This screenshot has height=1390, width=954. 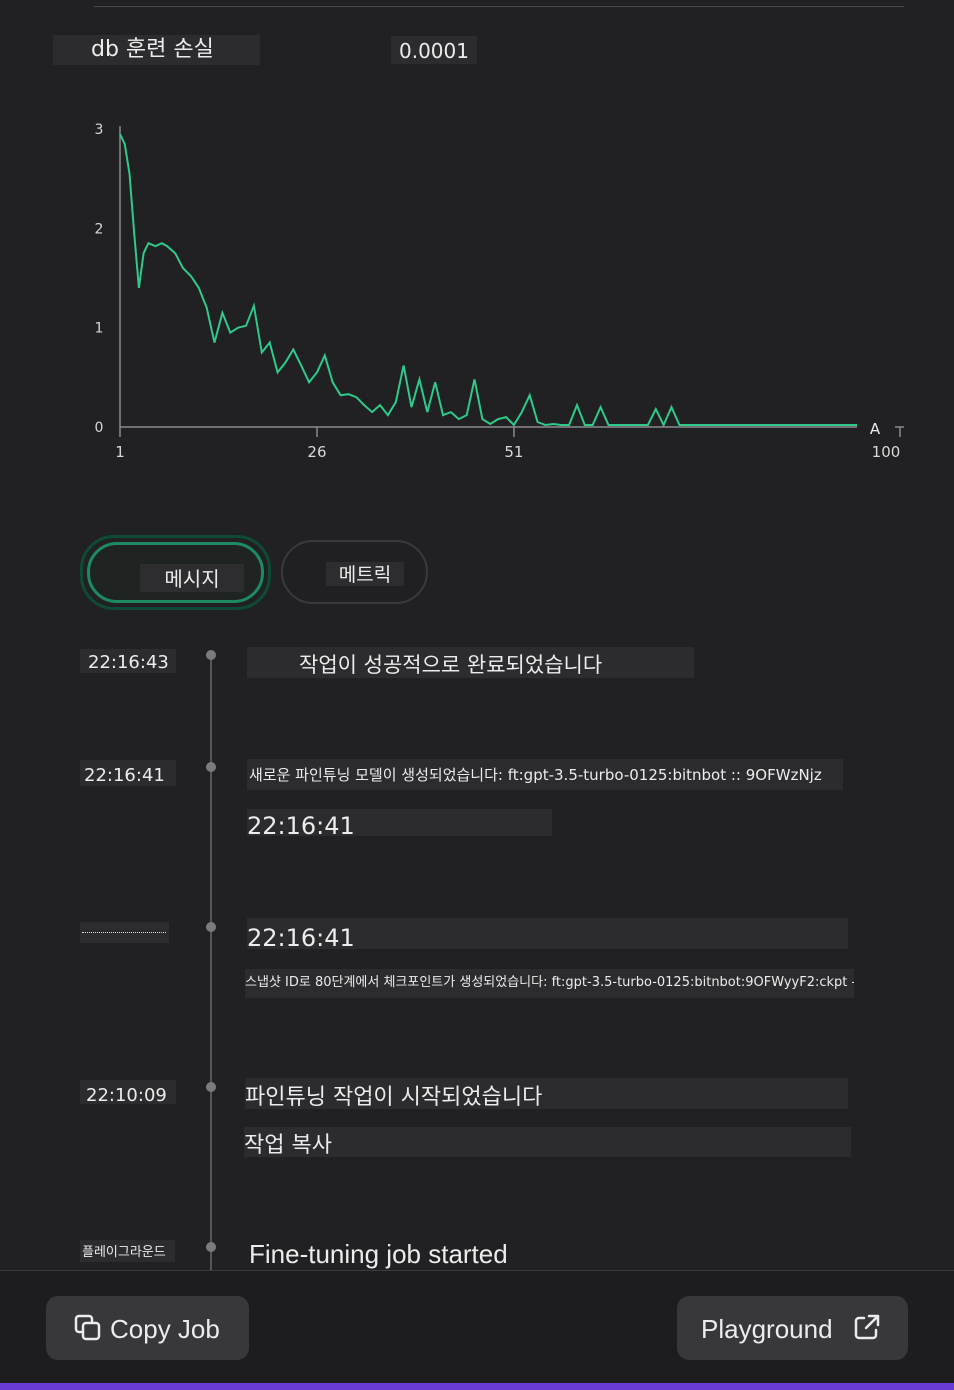 I want to click on marker-label: A, so click(x=875, y=429).